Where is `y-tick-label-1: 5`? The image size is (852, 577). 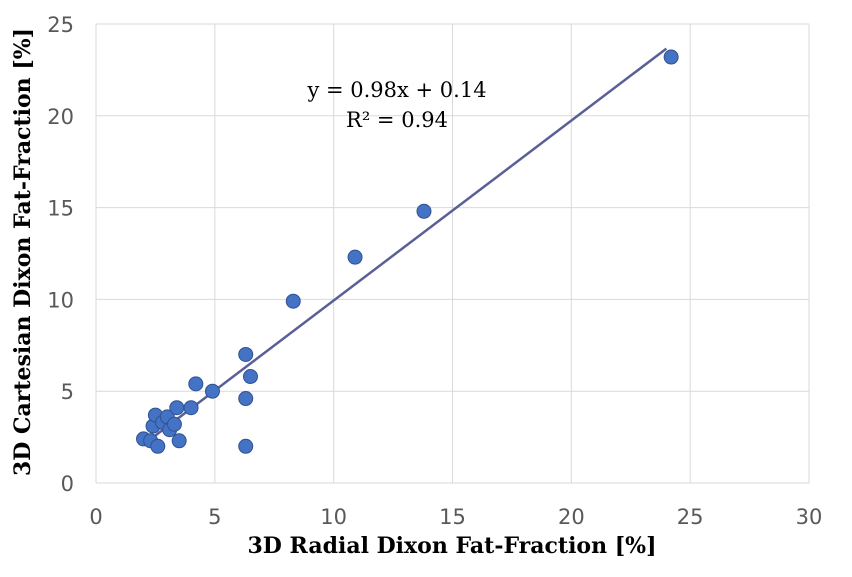 y-tick-label-1: 5 is located at coordinates (67, 392).